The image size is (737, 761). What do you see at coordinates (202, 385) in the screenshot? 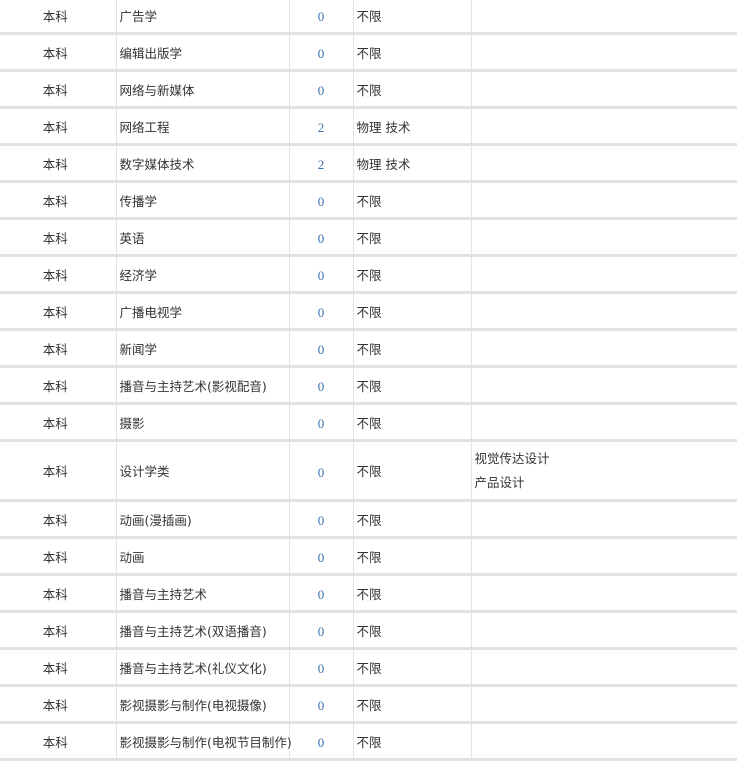
I see `major-cell: 播音与主持艺术(影视配音)` at bounding box center [202, 385].